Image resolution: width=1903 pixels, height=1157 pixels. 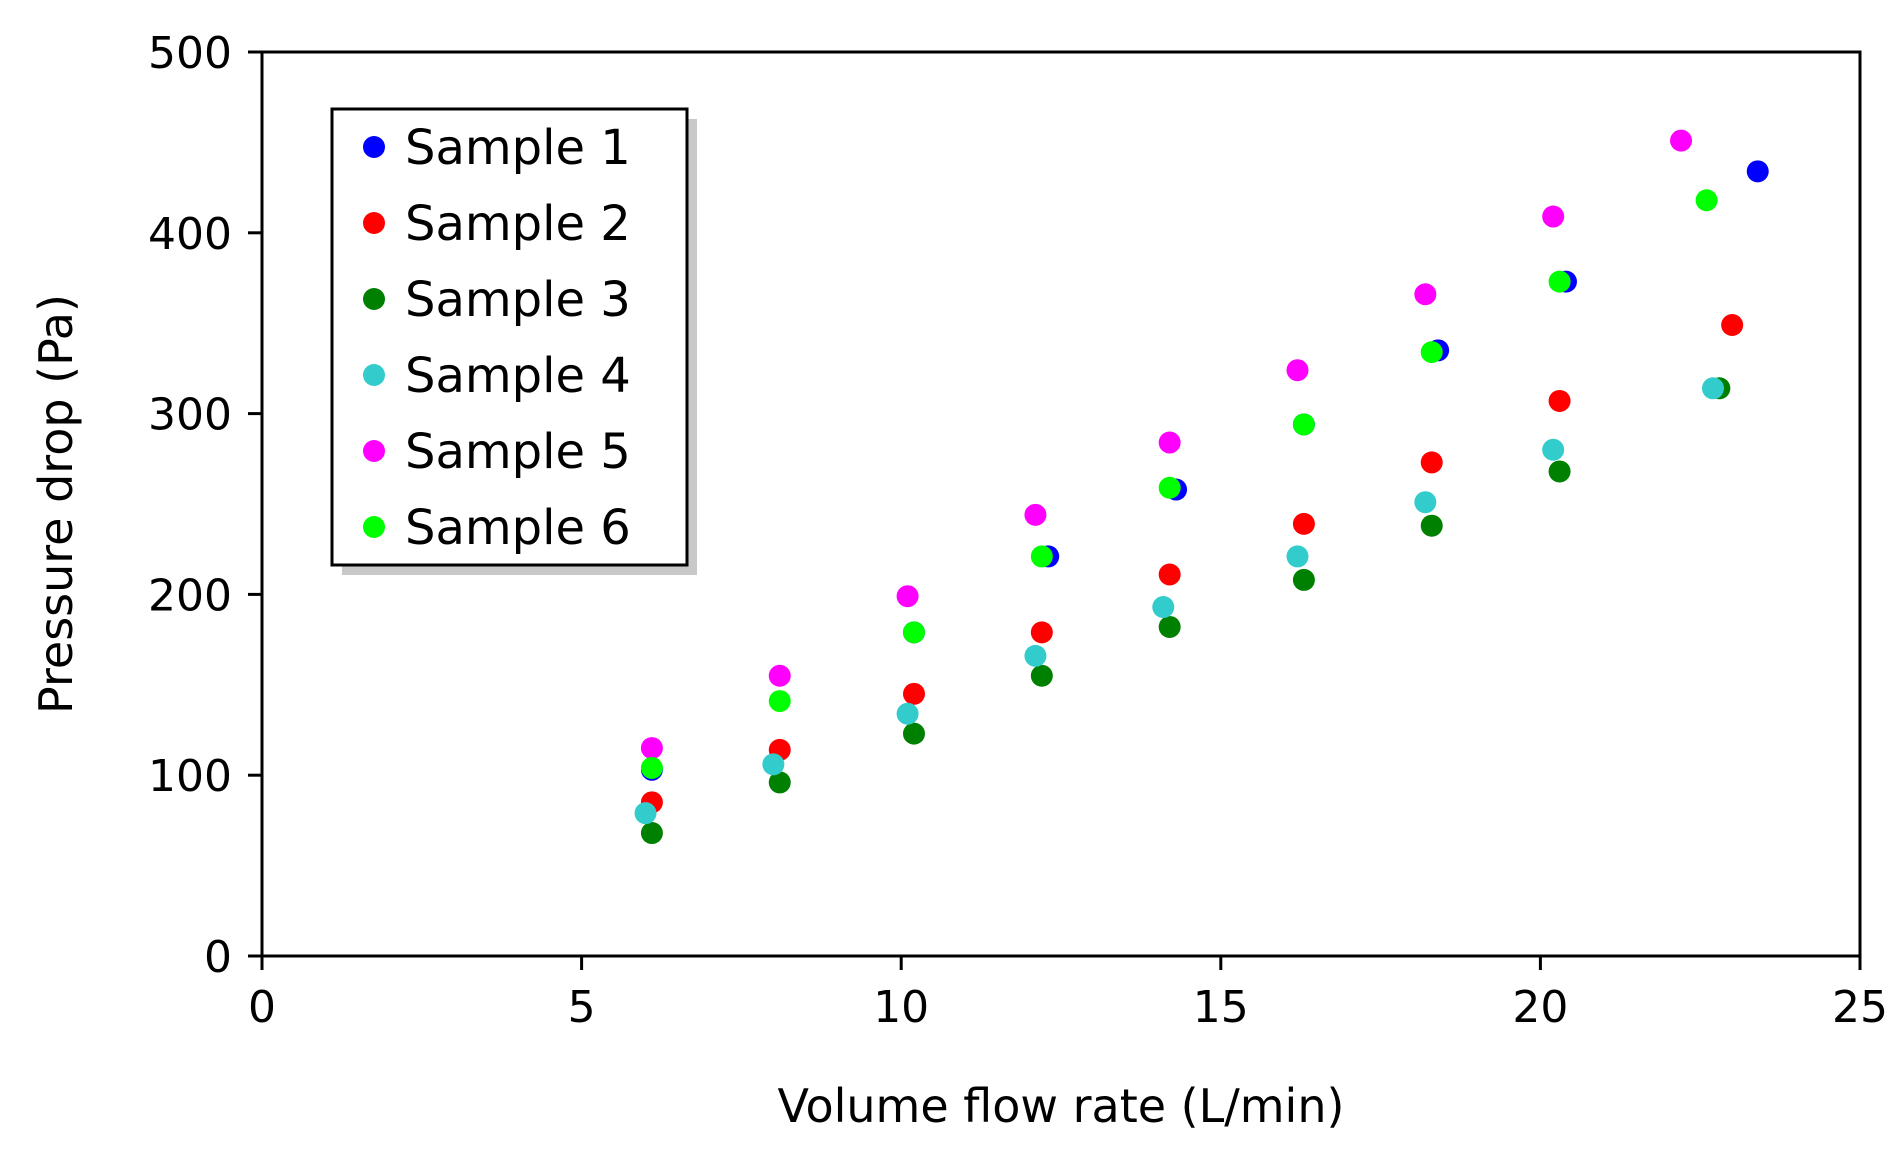 I want to click on legend-label: Sample 2, so click(x=518, y=224).